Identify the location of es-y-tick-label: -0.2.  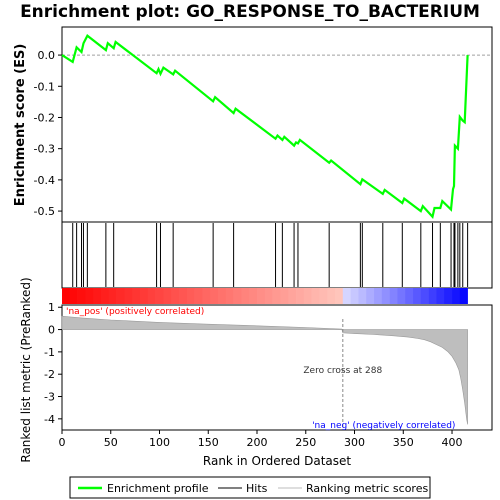
(44, 117).